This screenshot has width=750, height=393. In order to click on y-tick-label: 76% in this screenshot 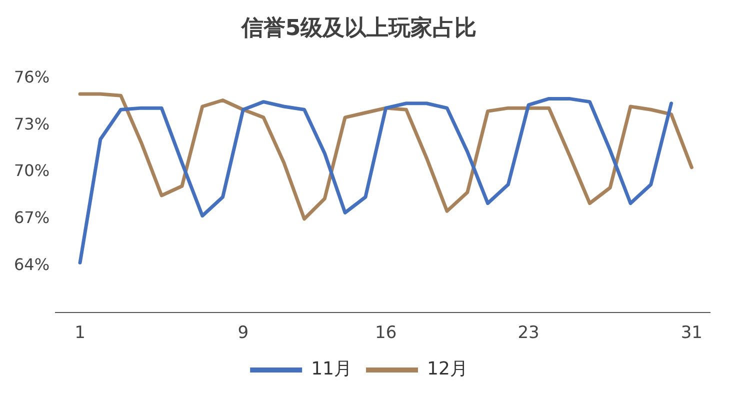, I will do `click(32, 77)`.